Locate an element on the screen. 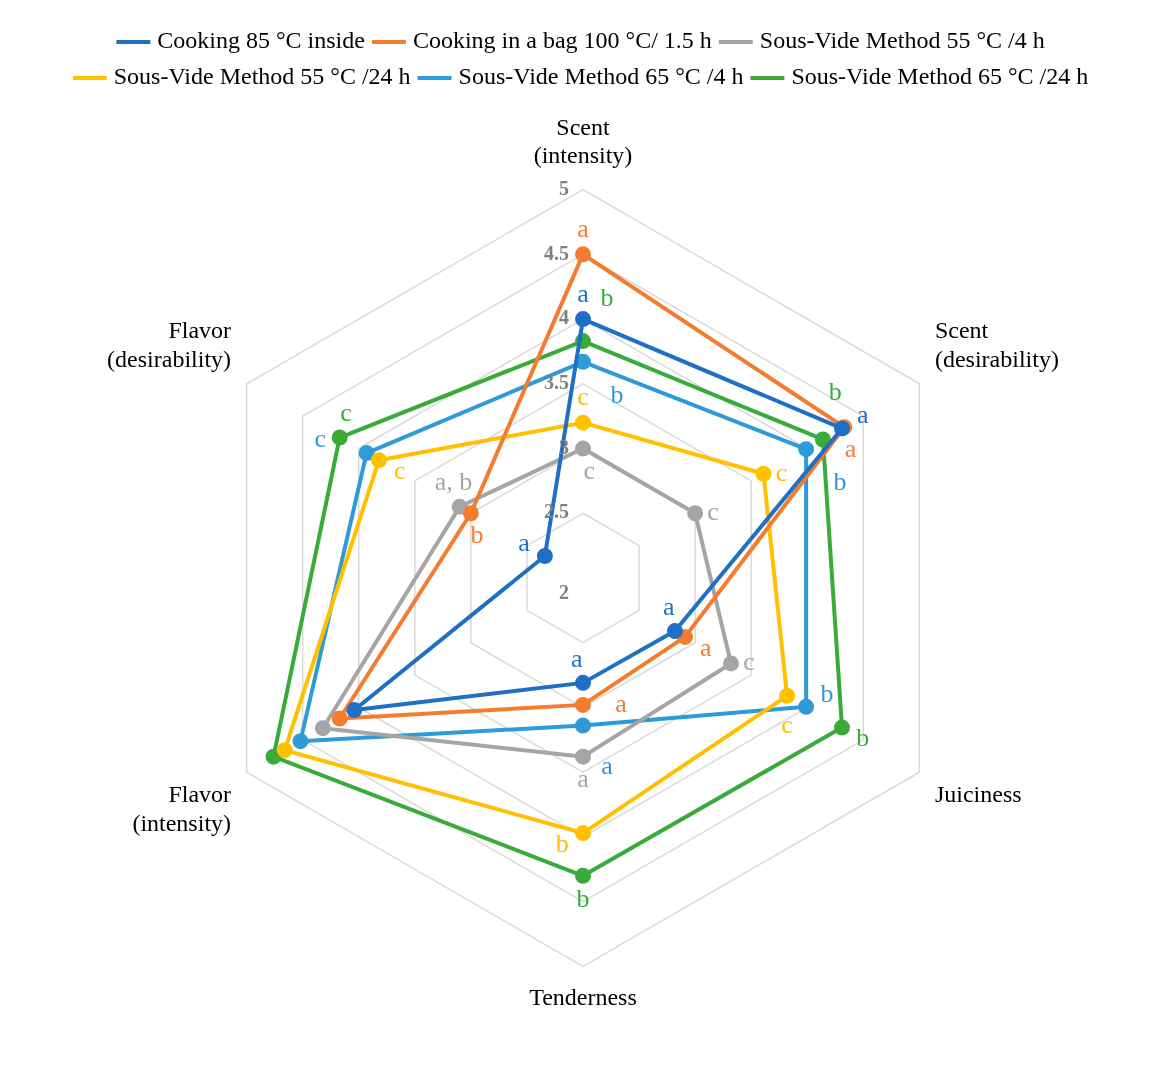 The image size is (1170, 1083). y-tick-label: 3.5 is located at coordinates (556, 381).